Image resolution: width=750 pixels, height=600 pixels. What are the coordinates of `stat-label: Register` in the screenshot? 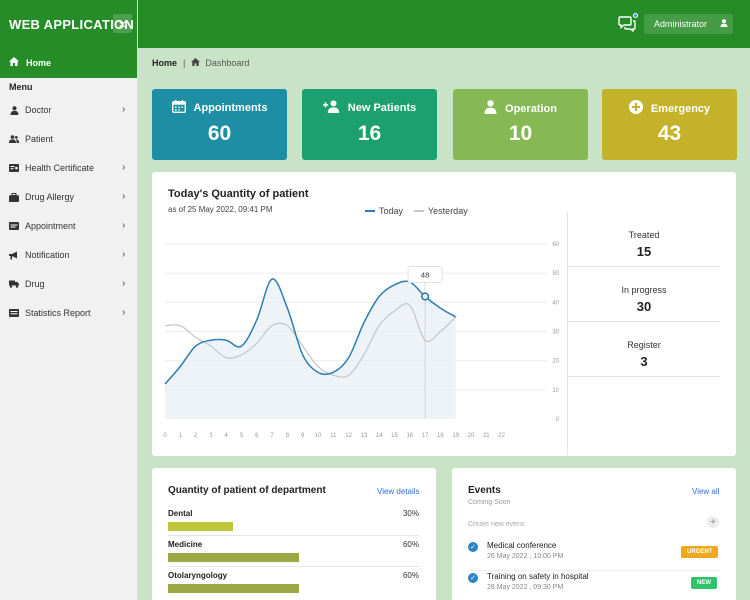 It's located at (644, 345).